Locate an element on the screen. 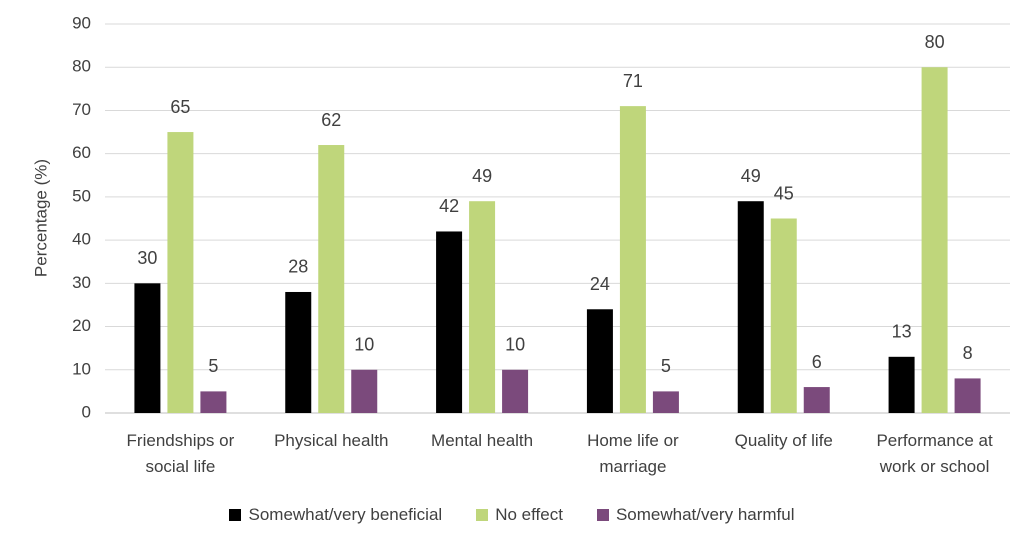 This screenshot has height=549, width=1024. y-tick-label: 50 is located at coordinates (81, 195).